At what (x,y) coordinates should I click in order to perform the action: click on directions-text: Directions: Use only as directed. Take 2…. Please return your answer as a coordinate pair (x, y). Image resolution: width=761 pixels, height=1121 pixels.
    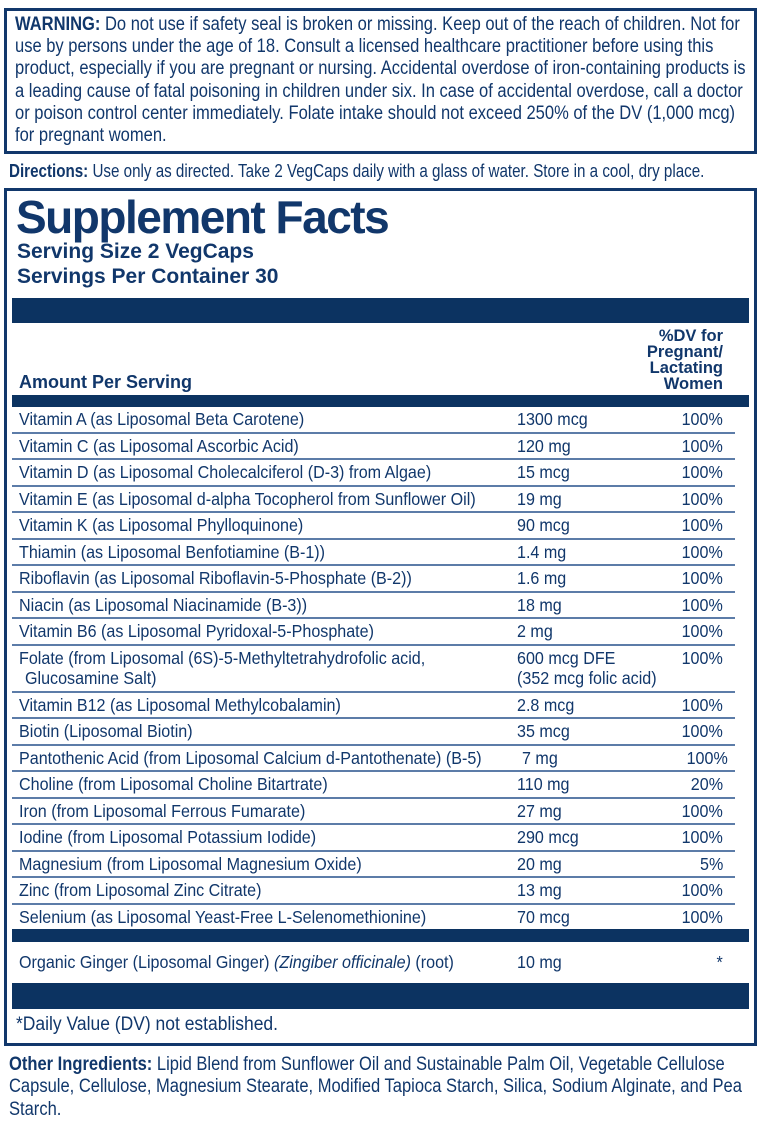
    Looking at the image, I should click on (383, 171).